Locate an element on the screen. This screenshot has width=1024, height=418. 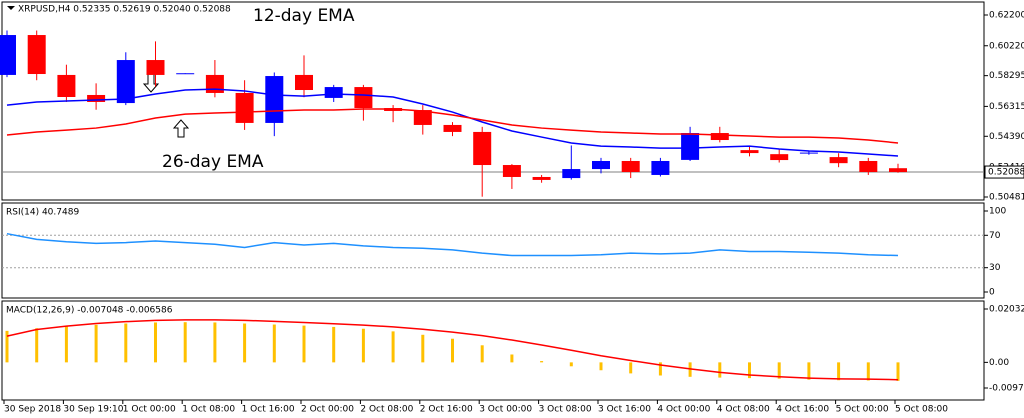
current-price-label: 0.52088 is located at coordinates (1006, 173).